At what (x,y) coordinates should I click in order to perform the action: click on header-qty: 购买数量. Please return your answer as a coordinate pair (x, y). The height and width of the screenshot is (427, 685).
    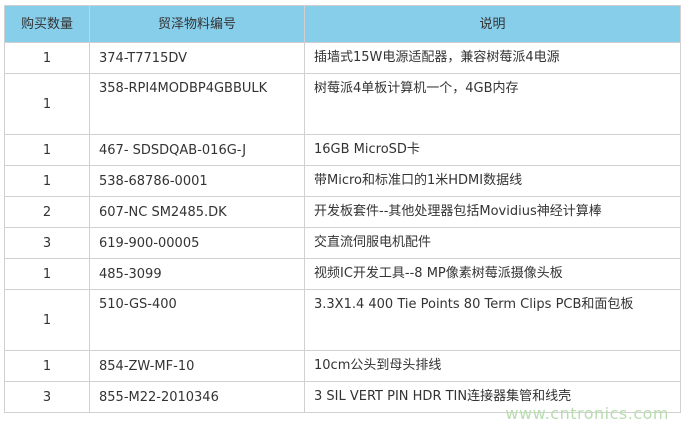
    Looking at the image, I should click on (47, 24).